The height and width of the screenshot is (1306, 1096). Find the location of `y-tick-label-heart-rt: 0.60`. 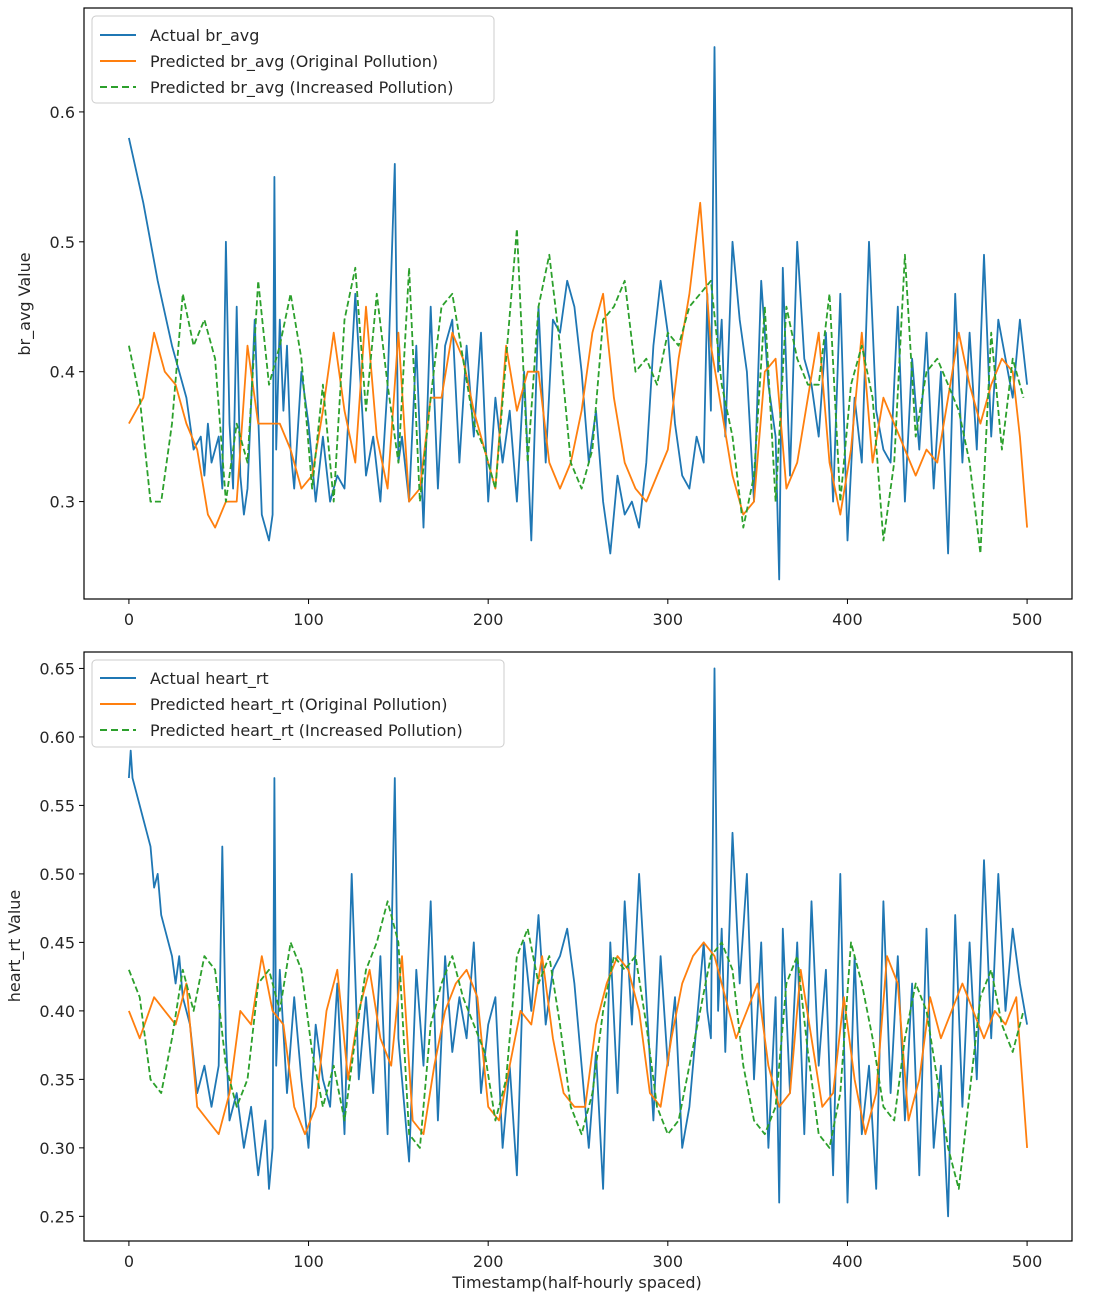

y-tick-label-heart-rt: 0.60 is located at coordinates (57, 737).